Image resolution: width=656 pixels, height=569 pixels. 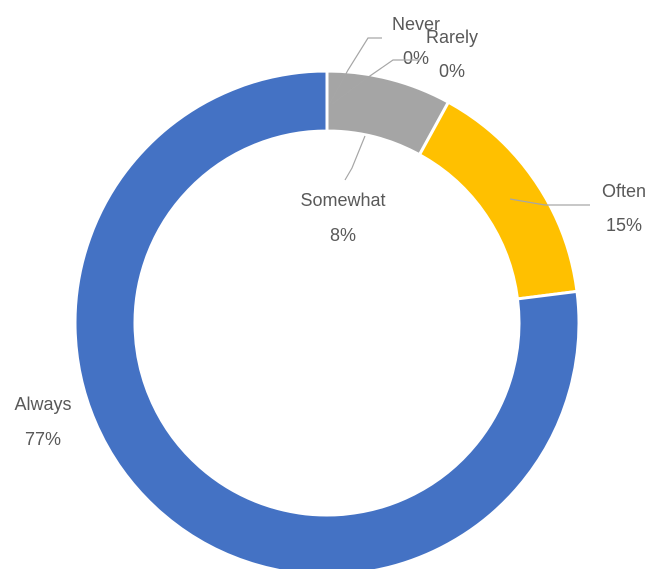 What do you see at coordinates (355, 70) in the screenshot?
I see `leader-line-never` at bounding box center [355, 70].